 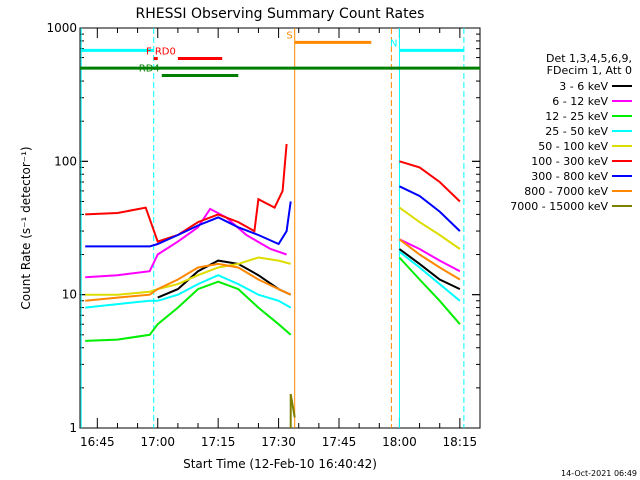 I want to click on legend-header: Det 1,3,4,5,6,9,, so click(x=589, y=58).